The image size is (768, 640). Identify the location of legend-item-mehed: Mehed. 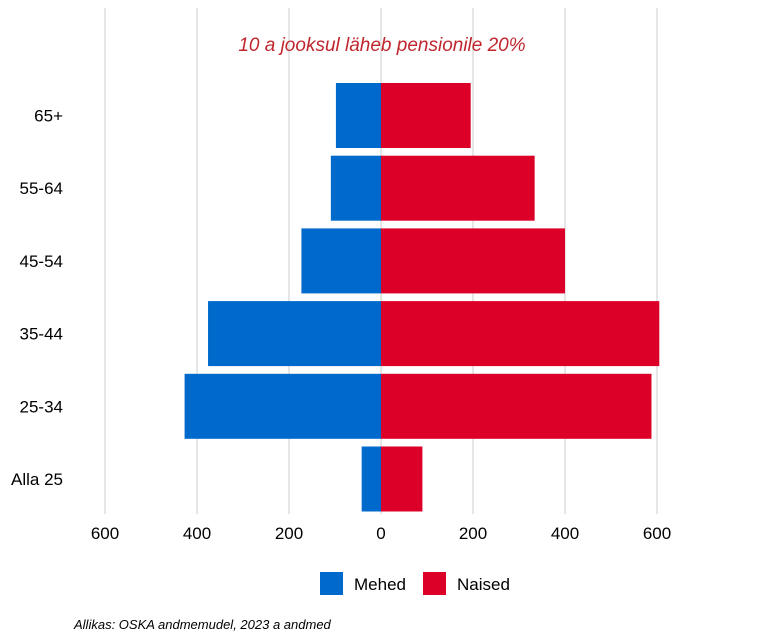
(363, 583).